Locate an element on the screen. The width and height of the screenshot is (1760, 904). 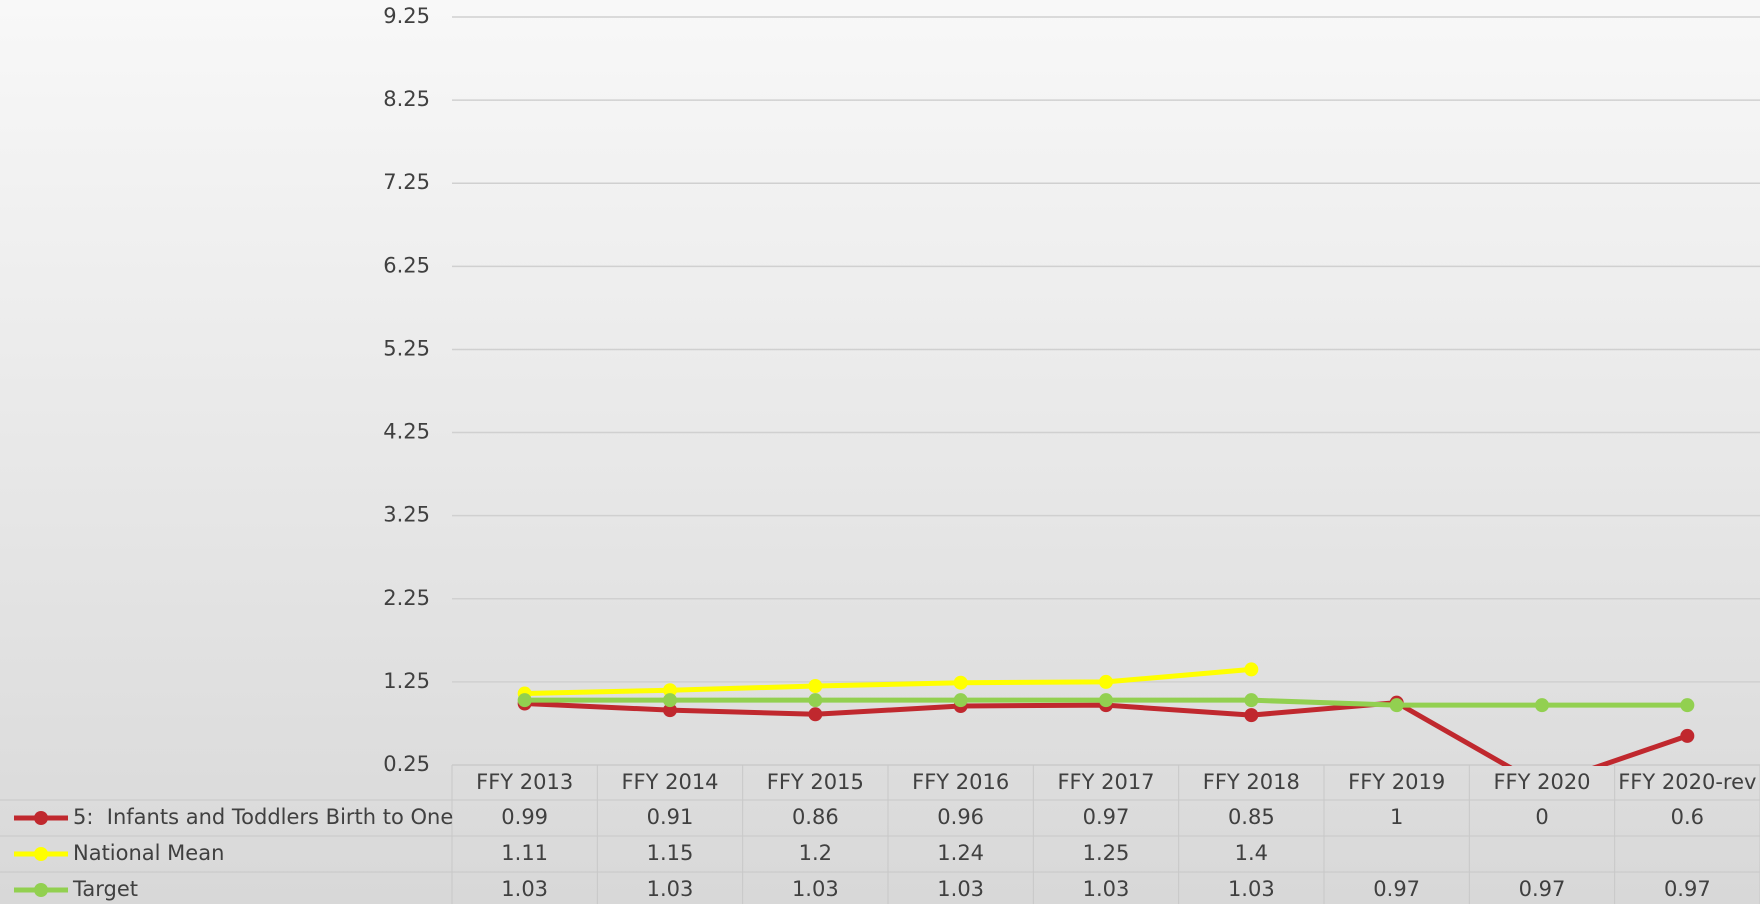
table-value: 1.25 is located at coordinates (1106, 853).